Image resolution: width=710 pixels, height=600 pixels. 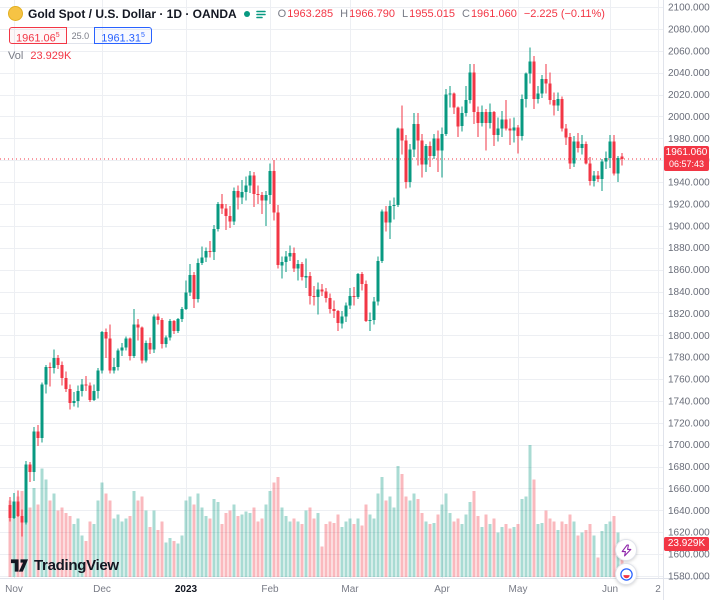 What do you see at coordinates (689, 183) in the screenshot?
I see `svg-text: 1940.000` at bounding box center [689, 183].